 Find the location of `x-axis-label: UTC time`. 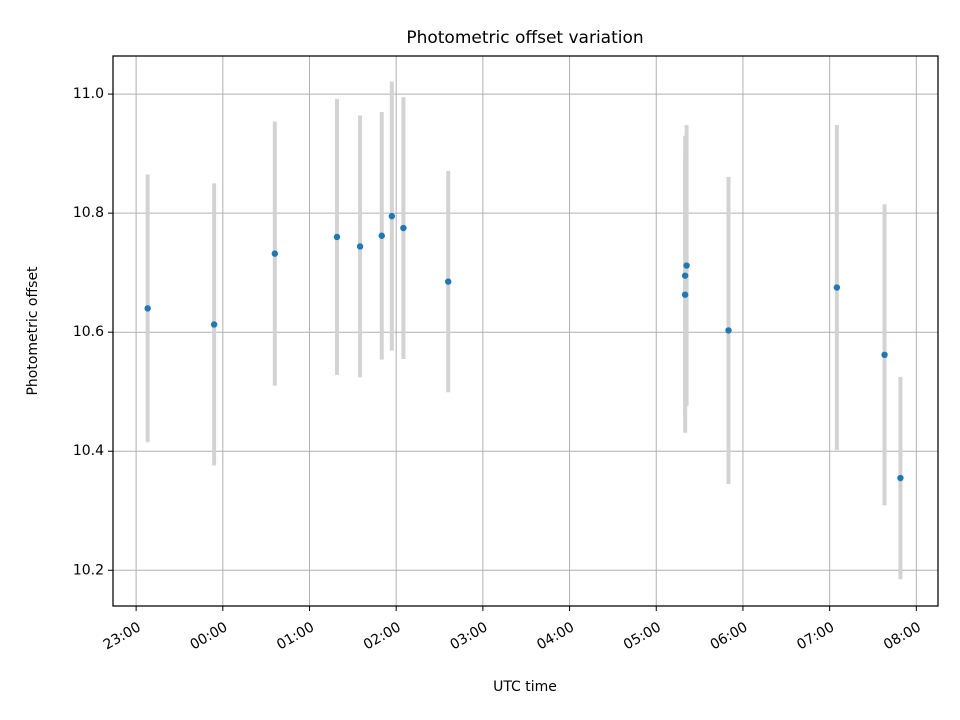

x-axis-label: UTC time is located at coordinates (525, 687).